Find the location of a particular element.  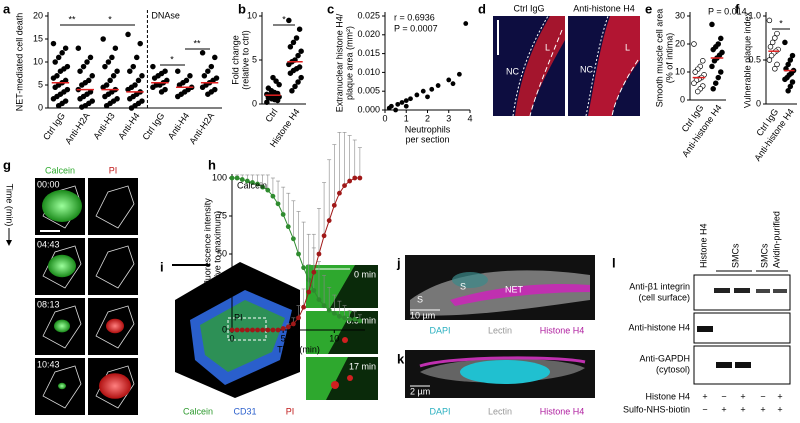

y-tick-label: 15 is located at coordinates (38, 38).